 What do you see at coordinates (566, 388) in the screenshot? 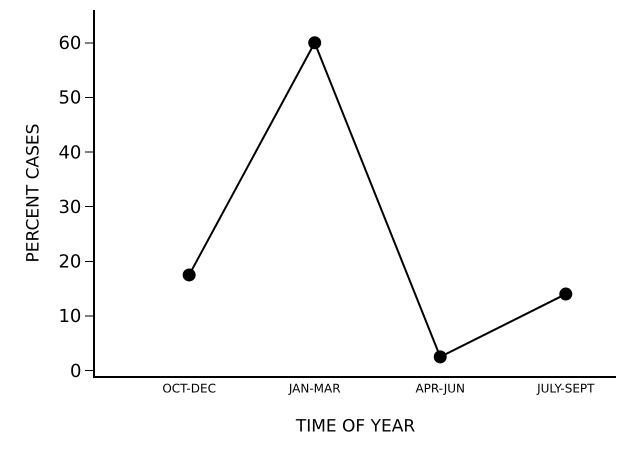
I see `x-tick-label: JULY-SEPT` at bounding box center [566, 388].